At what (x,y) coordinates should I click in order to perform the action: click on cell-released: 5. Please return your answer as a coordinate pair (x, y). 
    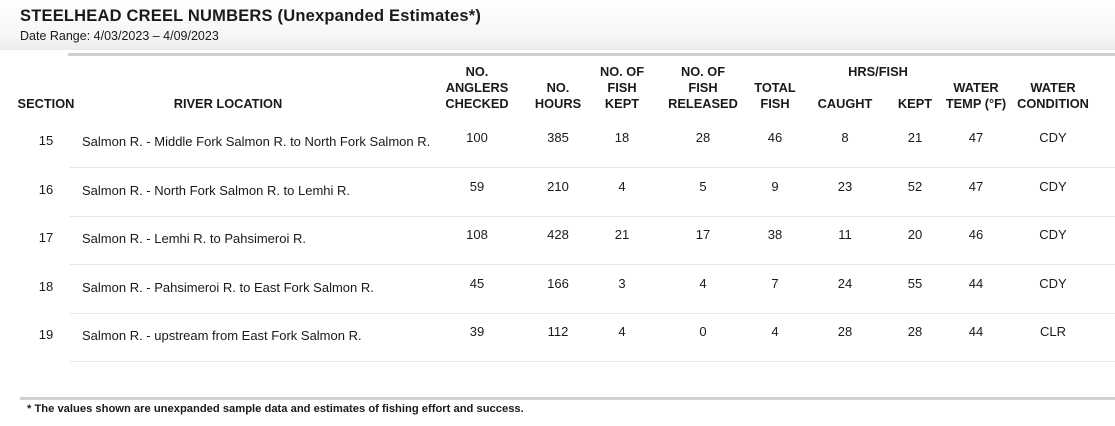
    Looking at the image, I should click on (703, 186).